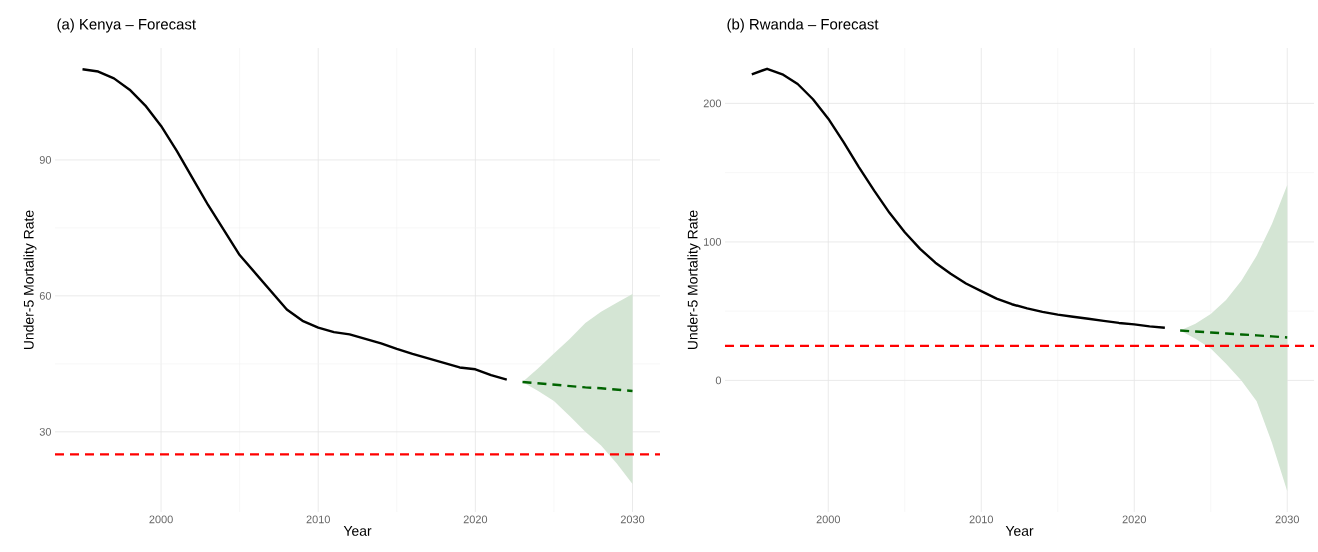 The height and width of the screenshot is (552, 1318). What do you see at coordinates (713, 242) in the screenshot?
I see `y-tick-label: 100` at bounding box center [713, 242].